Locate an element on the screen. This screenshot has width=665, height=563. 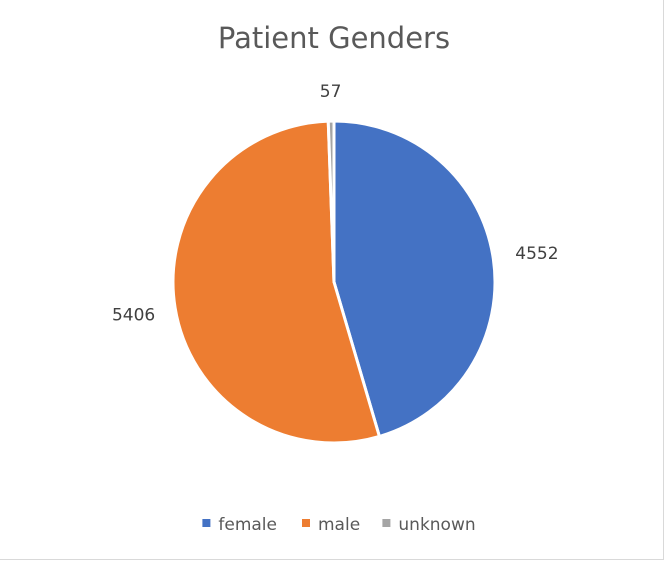
pie-slice-unknown is located at coordinates (331, 201).